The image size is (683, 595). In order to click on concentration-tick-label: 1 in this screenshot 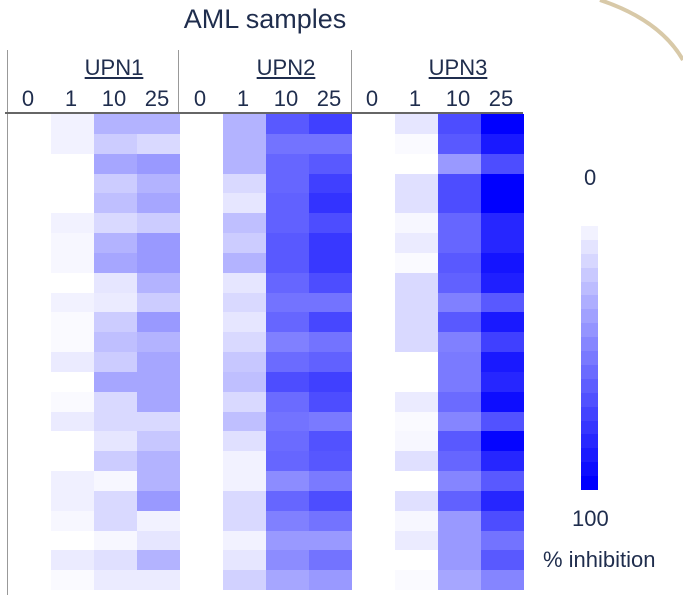, I will do `click(243, 98)`.